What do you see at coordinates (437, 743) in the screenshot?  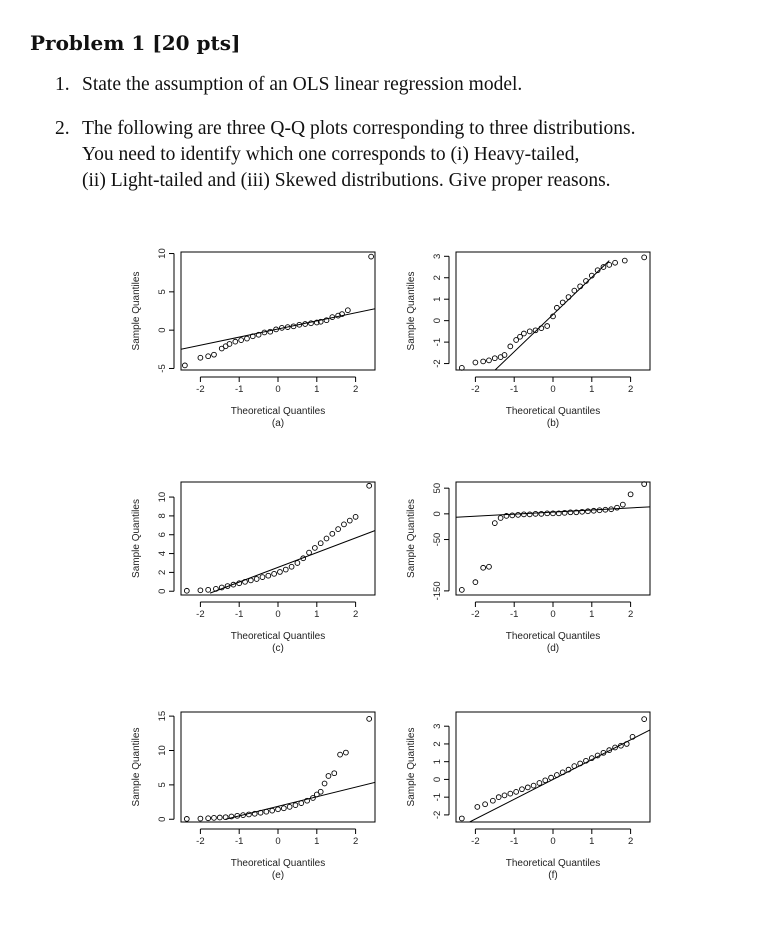 I see `y-tick-label: 2` at bounding box center [437, 743].